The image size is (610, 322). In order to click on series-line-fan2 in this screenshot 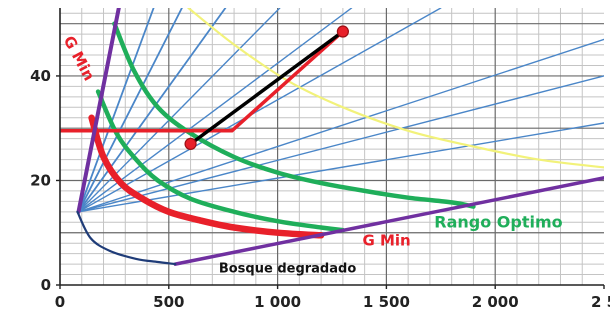, I will do `click(130, 110)`.